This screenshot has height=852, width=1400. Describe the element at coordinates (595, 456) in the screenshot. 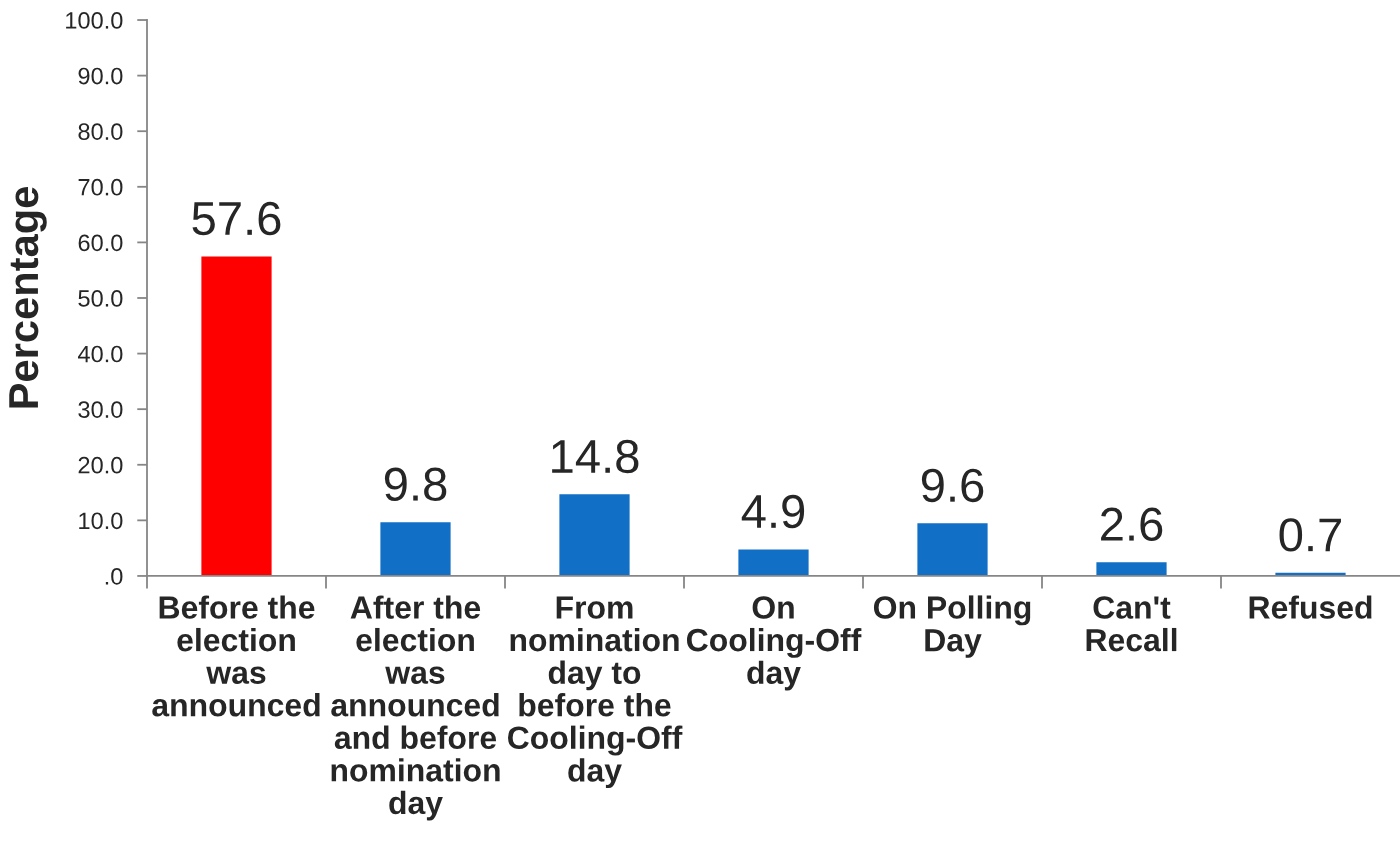

I see `data-label: 14.8` at that location.